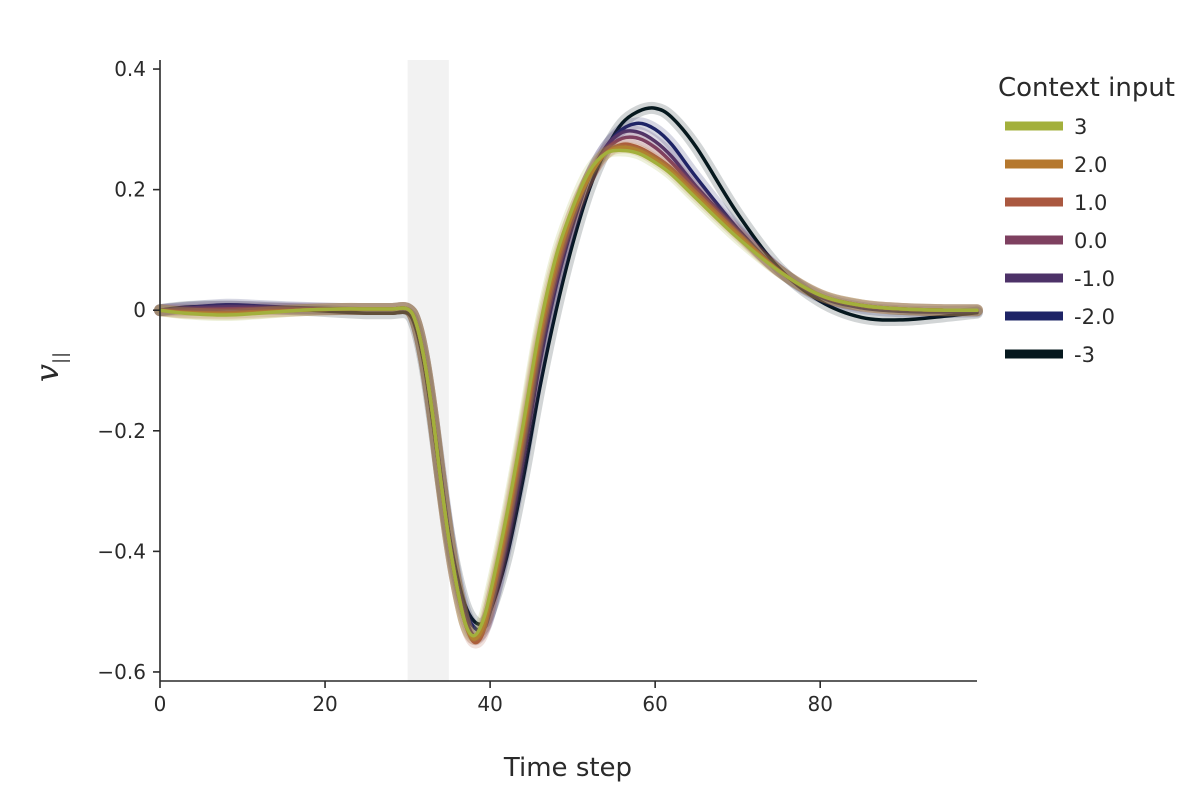  Describe the element at coordinates (47, 373) in the screenshot. I see `y-axis-title-main: v` at that location.